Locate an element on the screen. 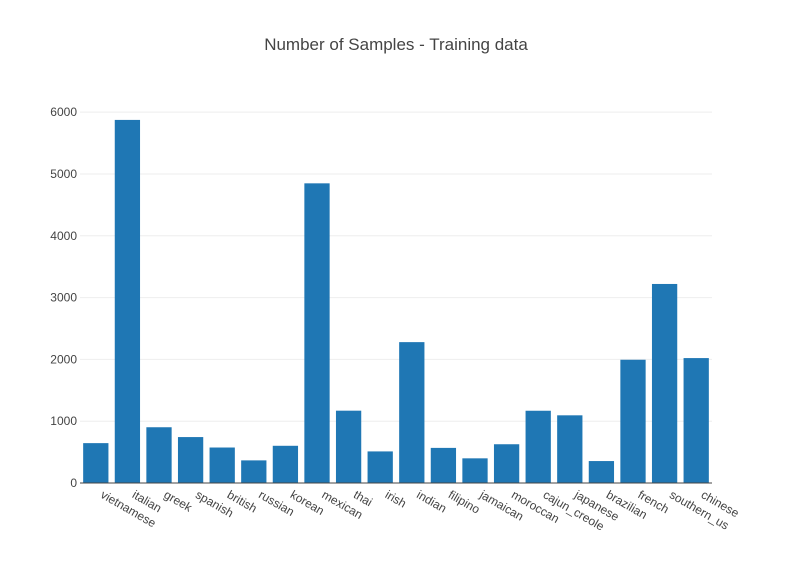 This screenshot has width=792, height=568. bar-indian is located at coordinates (412, 412).